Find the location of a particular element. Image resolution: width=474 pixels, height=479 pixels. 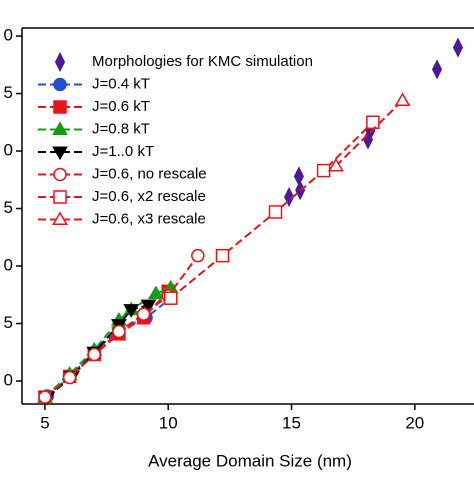

series-line is located at coordinates (369, 133).